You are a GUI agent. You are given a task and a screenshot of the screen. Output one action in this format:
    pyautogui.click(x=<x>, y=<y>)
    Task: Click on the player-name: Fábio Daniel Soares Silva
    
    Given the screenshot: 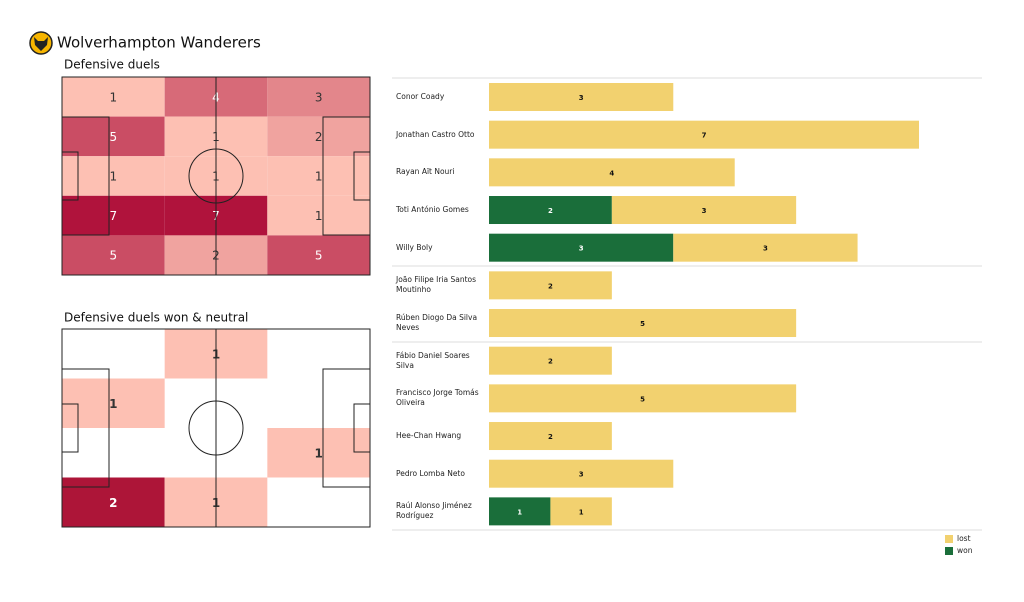 What is the action you would take?
    pyautogui.click(x=433, y=360)
    